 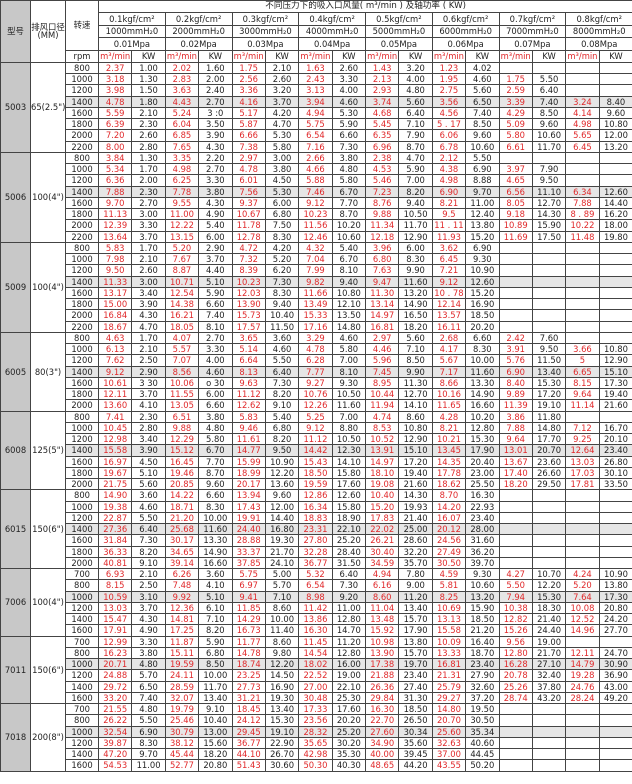 What do you see at coordinates (115, 630) in the screenshot?
I see `flow-cell: 17.91` at bounding box center [115, 630].